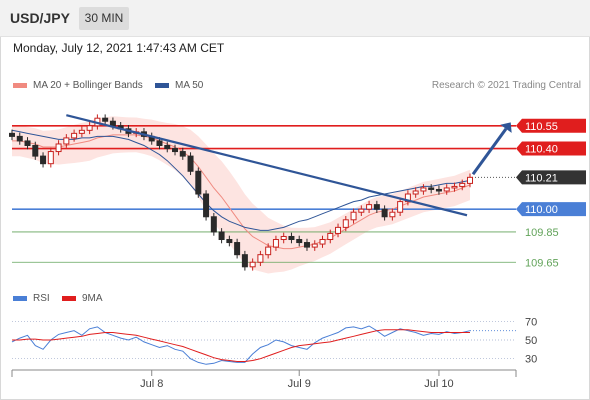  What do you see at coordinates (31, 298) in the screenshot?
I see `legend-rsi: RSI` at bounding box center [31, 298].